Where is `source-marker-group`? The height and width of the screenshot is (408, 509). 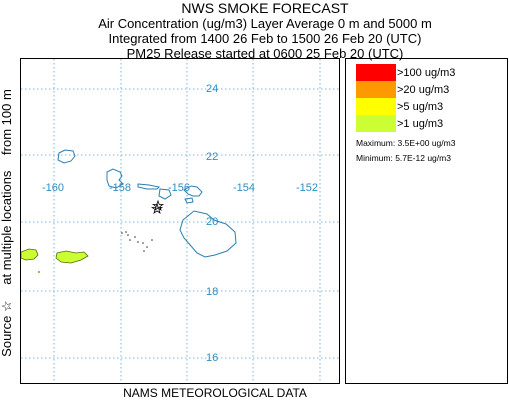
source-marker-group is located at coordinates (157, 207).